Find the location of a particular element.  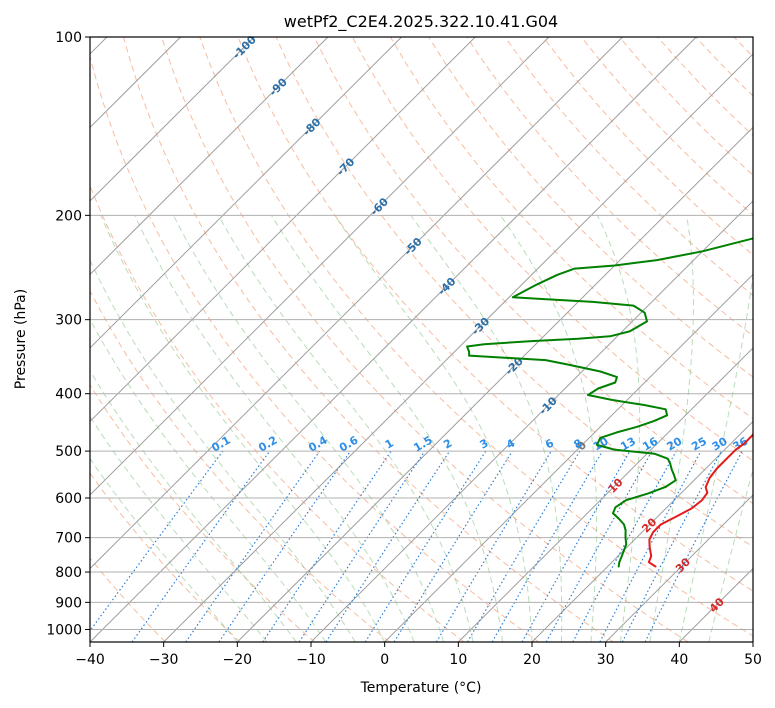

y-tick-label: 1000 is located at coordinates (64, 630).